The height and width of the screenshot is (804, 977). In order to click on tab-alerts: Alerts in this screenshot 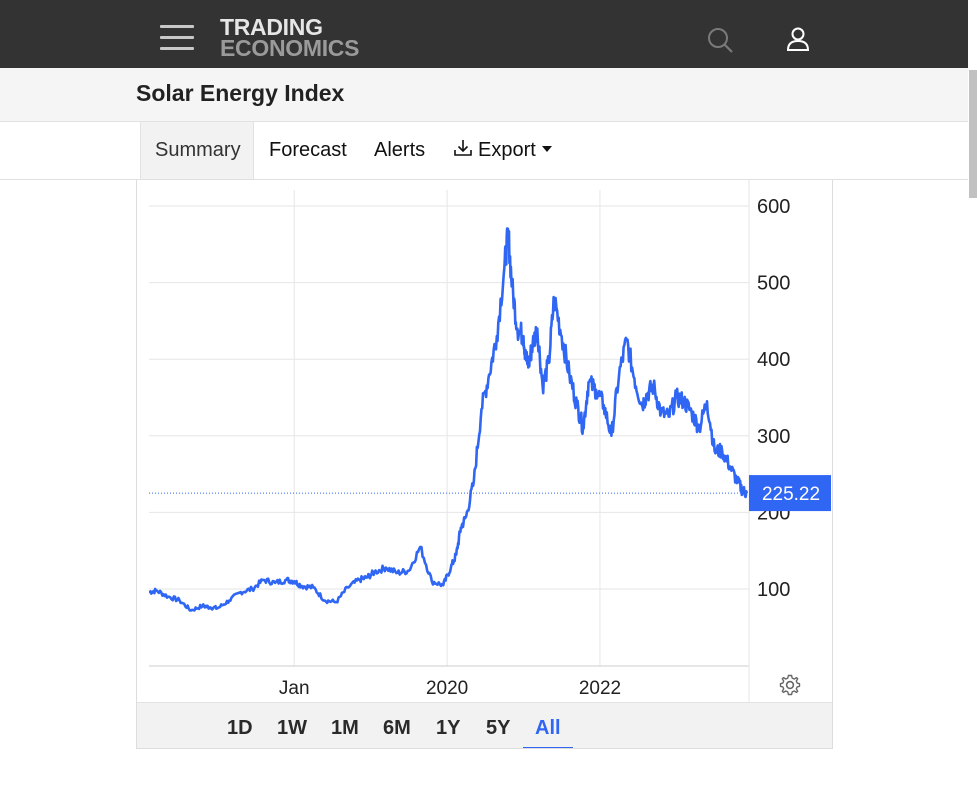, I will do `click(400, 150)`.